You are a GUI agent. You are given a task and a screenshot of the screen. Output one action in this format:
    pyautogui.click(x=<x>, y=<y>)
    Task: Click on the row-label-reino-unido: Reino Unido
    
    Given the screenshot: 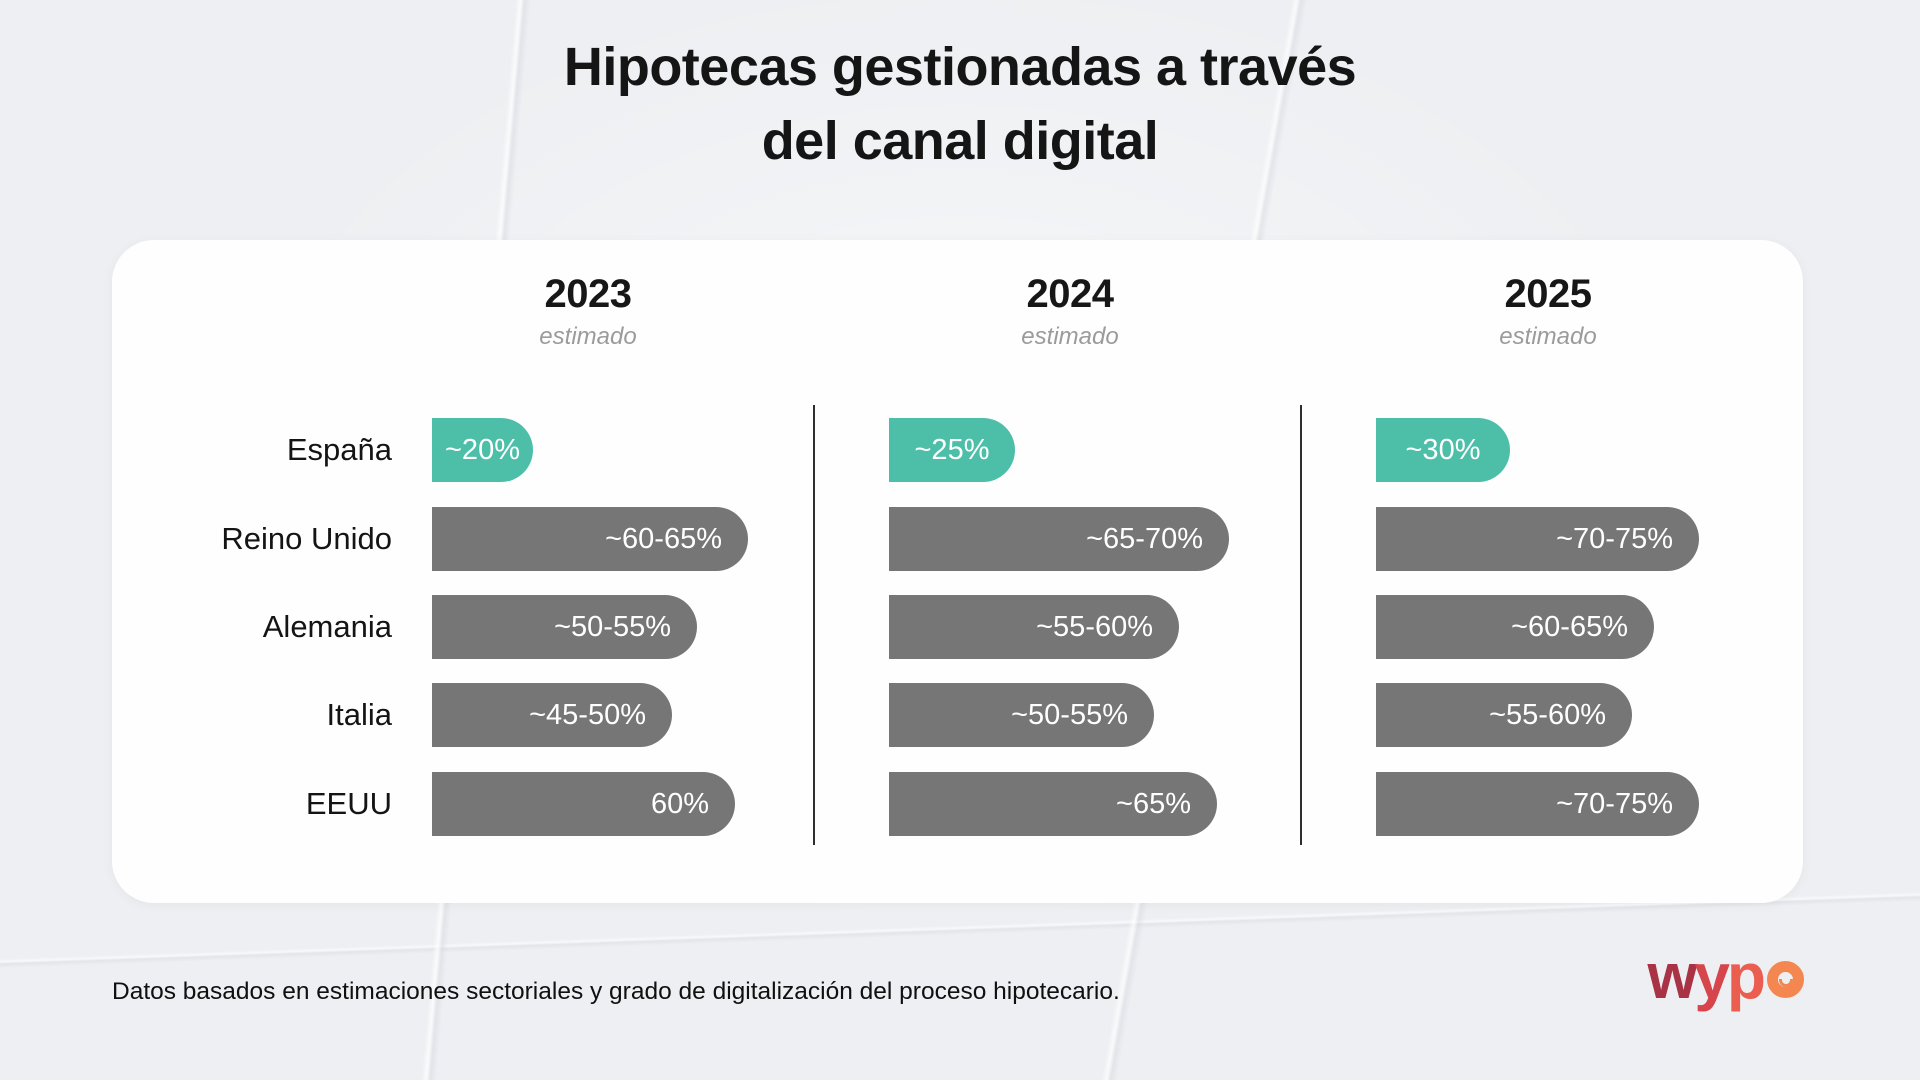 What is the action you would take?
    pyautogui.click(x=306, y=538)
    